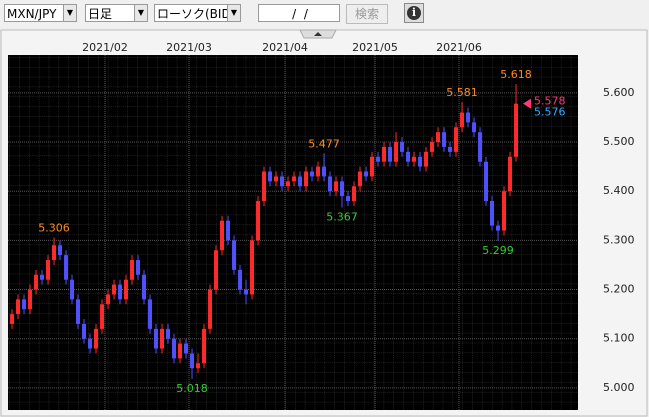 The width and height of the screenshot is (649, 417). I want to click on extreme-label: 5.018, so click(192, 388).